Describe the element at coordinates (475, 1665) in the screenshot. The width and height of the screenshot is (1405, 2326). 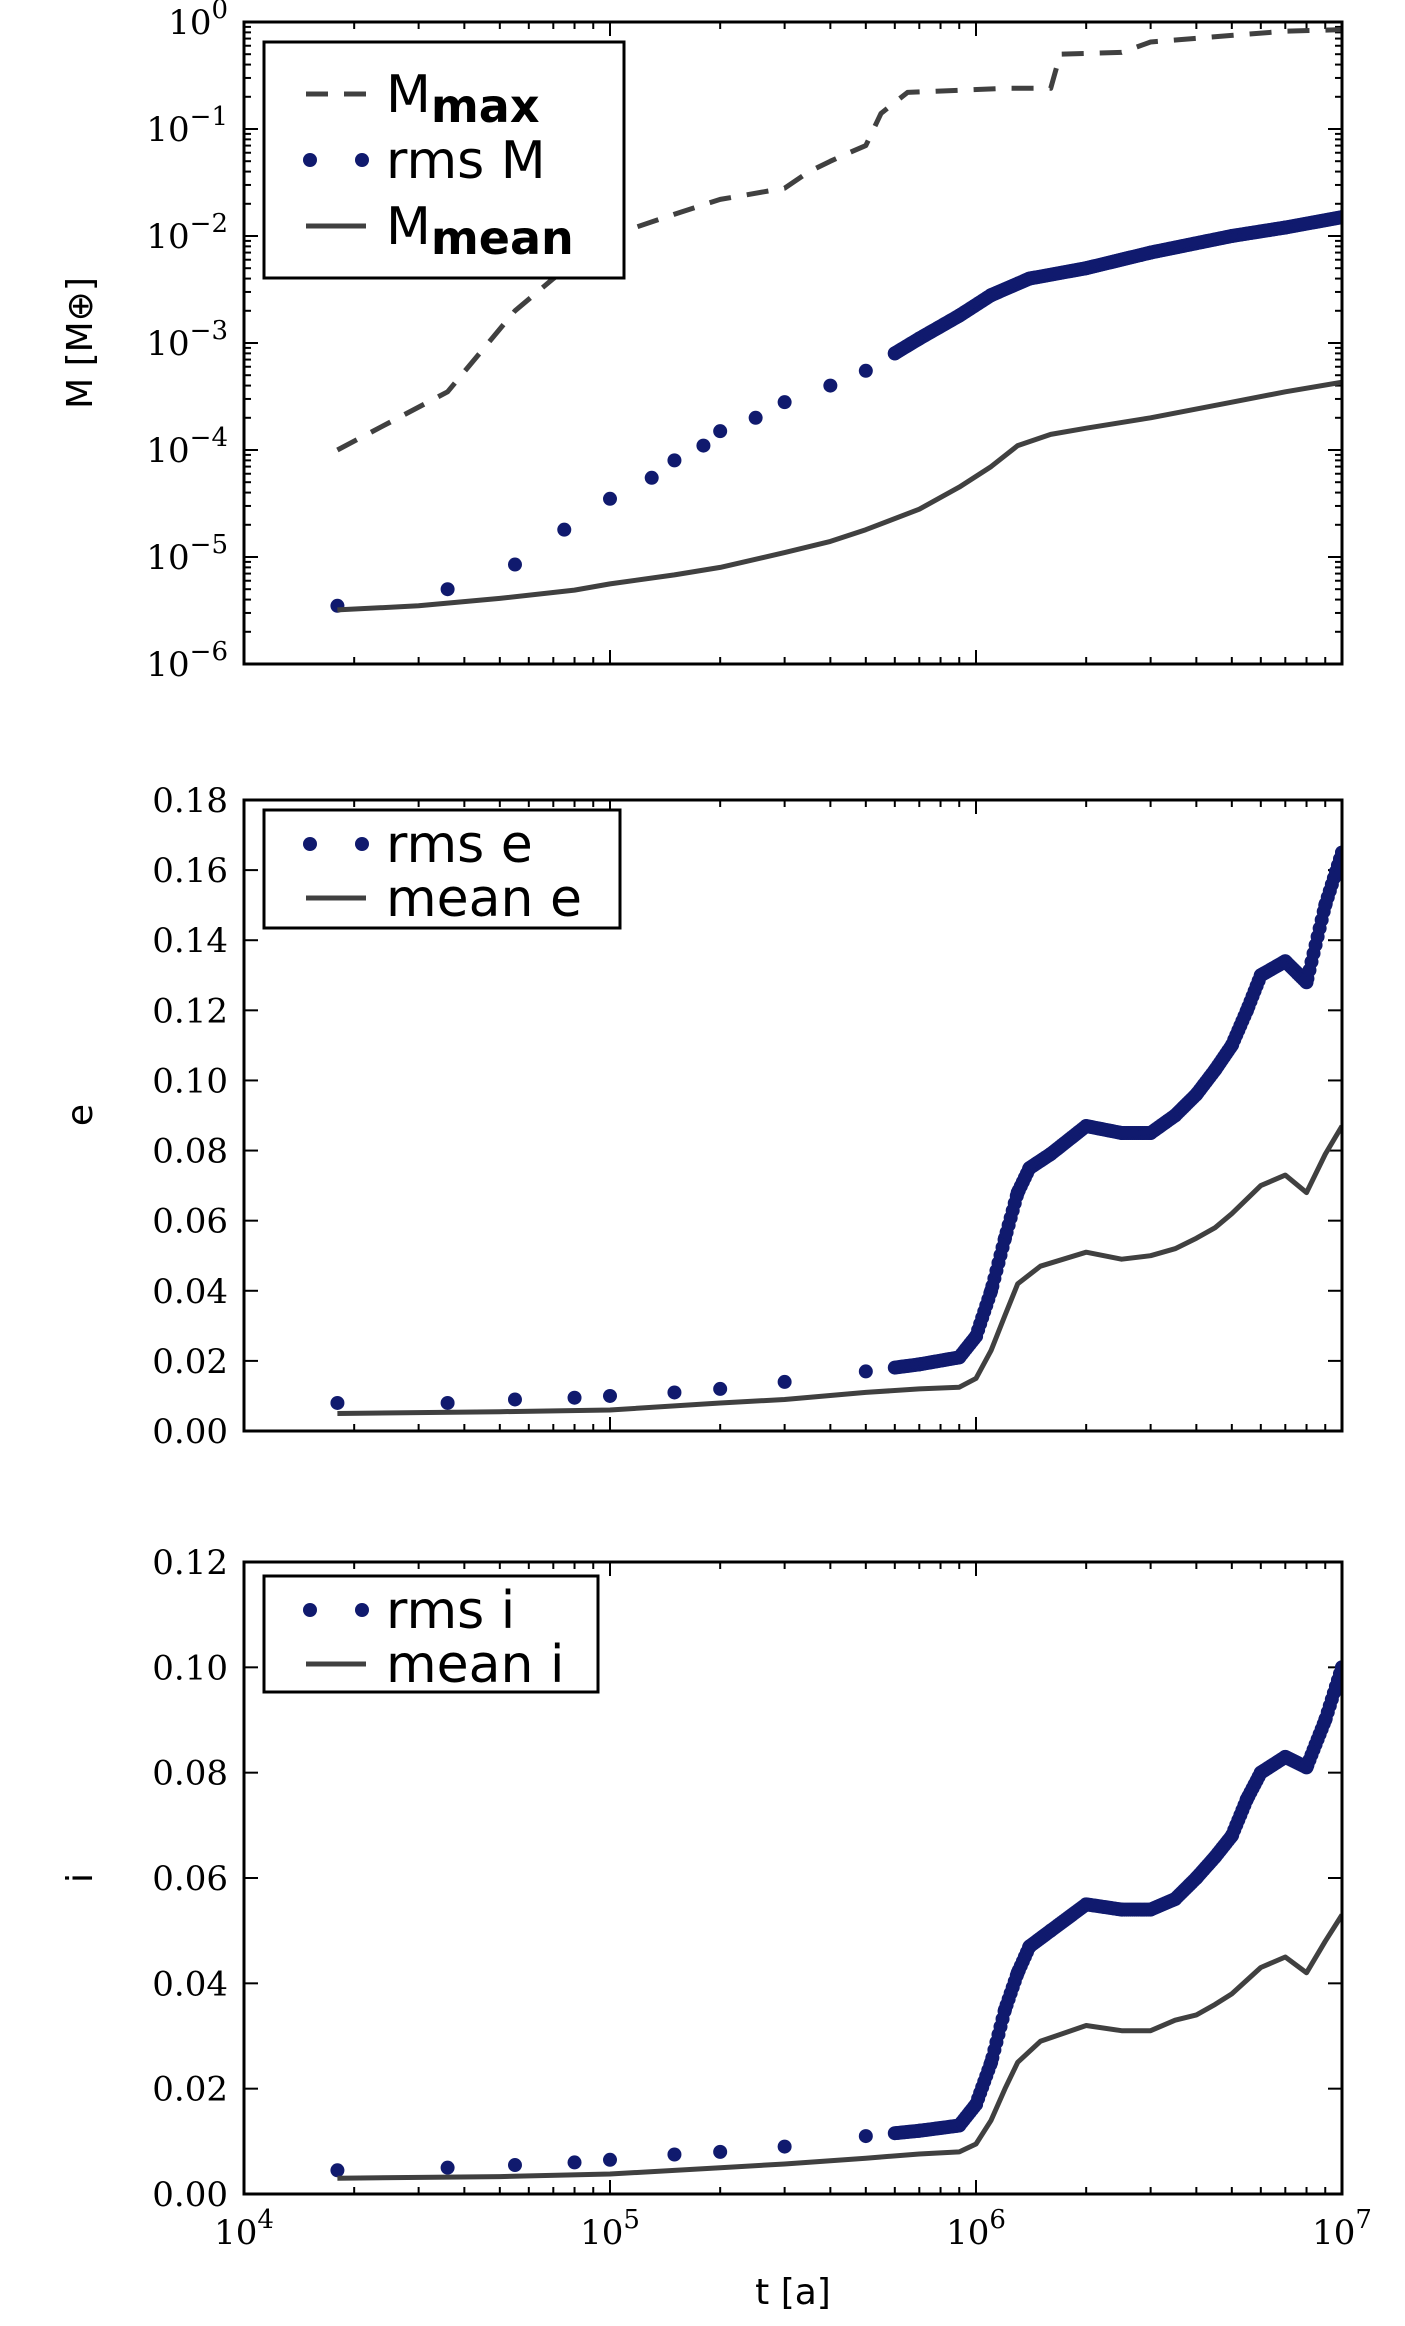
I see `legend-label: mean i` at that location.